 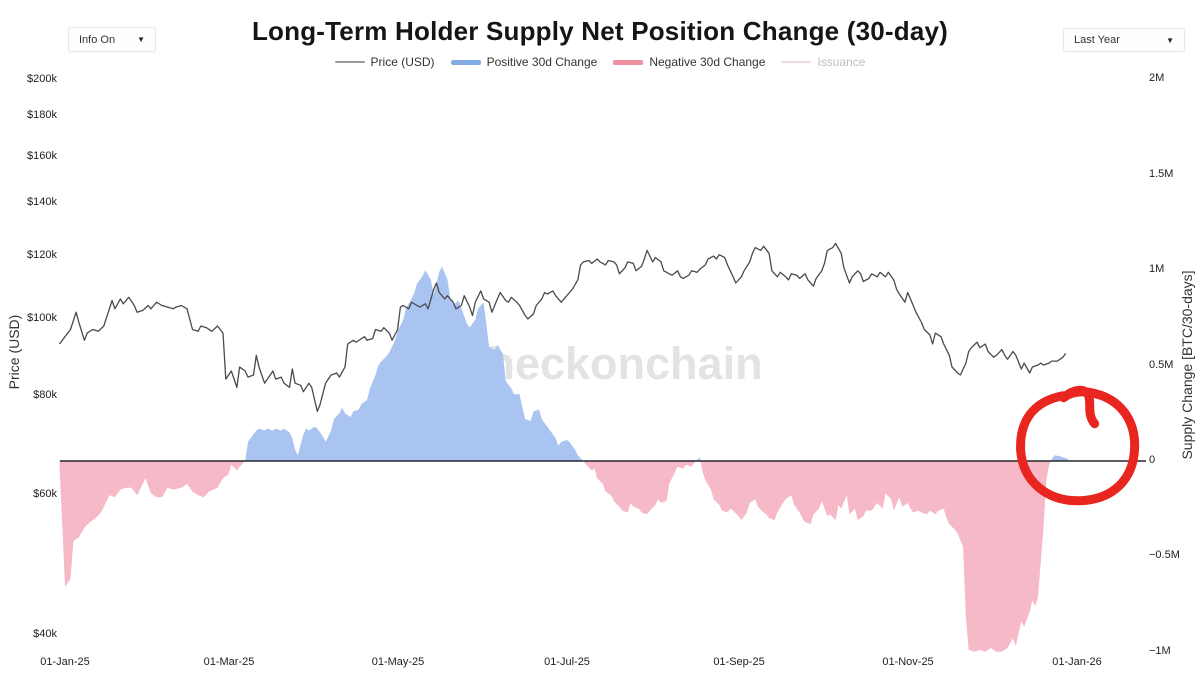 What do you see at coordinates (229, 662) in the screenshot?
I see `date-axis-tick: 01-Mar-25` at bounding box center [229, 662].